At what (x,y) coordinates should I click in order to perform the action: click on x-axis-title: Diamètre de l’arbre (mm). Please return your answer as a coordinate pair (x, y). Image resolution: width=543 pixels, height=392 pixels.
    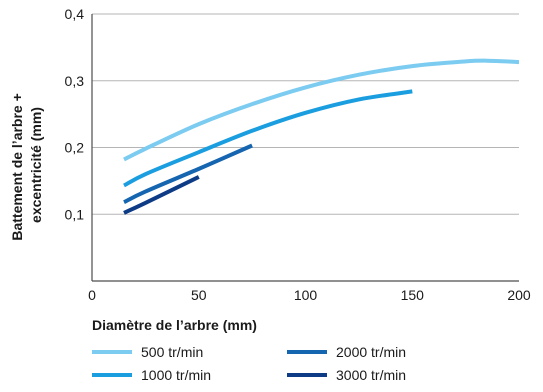
    Looking at the image, I should click on (174, 325).